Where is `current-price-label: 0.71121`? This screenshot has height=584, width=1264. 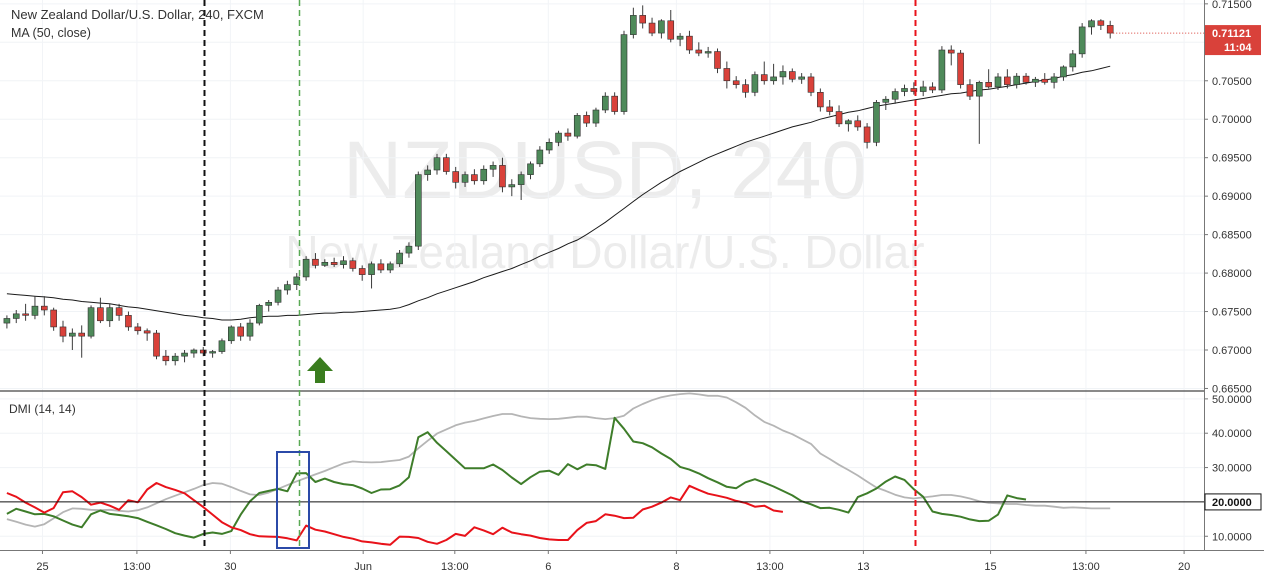 current-price-label: 0.71121 is located at coordinates (1231, 34).